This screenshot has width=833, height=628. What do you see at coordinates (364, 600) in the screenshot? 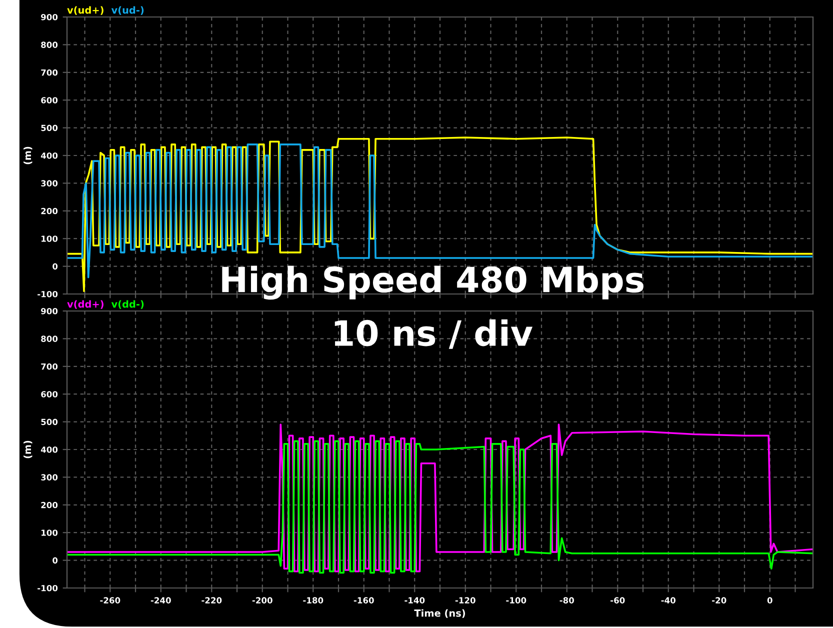
I see `x-tick-label: -160` at bounding box center [364, 600].